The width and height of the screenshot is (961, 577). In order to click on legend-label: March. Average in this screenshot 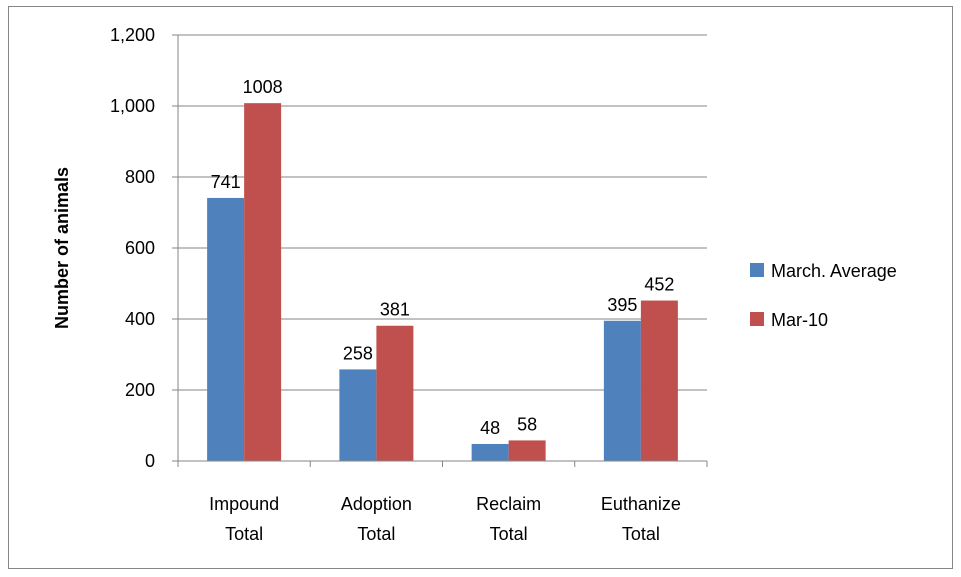, I will do `click(834, 271)`.